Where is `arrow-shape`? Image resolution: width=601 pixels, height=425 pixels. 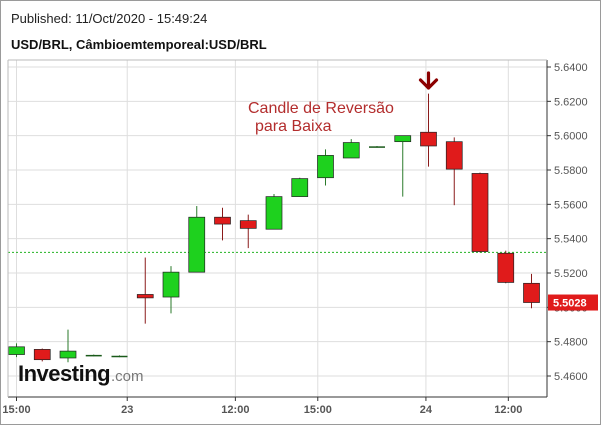 arrow-shape is located at coordinates (428, 80).